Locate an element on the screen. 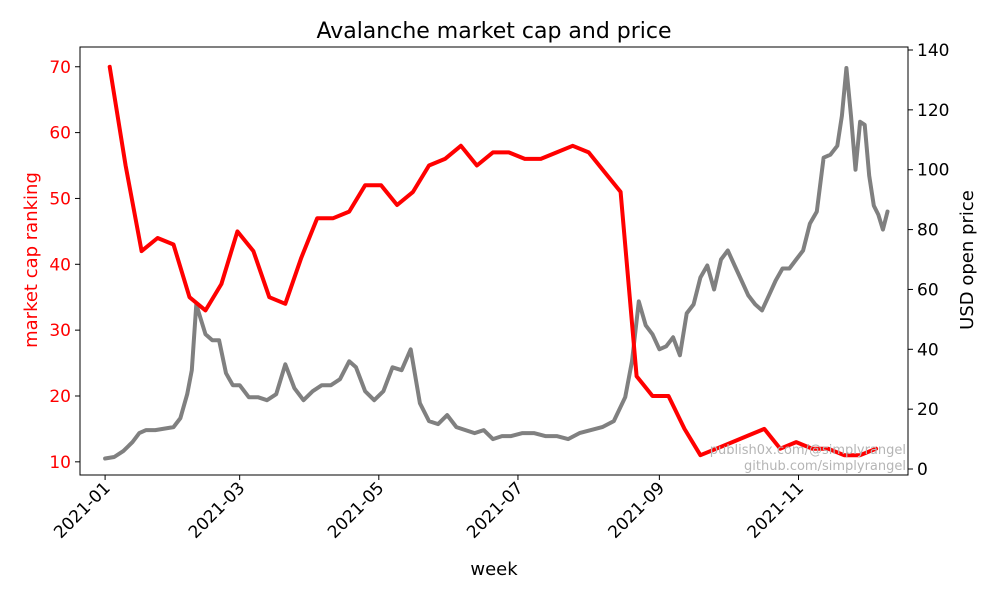 The image size is (1000, 600). y-left-tick-label: 70 is located at coordinates (60, 68).